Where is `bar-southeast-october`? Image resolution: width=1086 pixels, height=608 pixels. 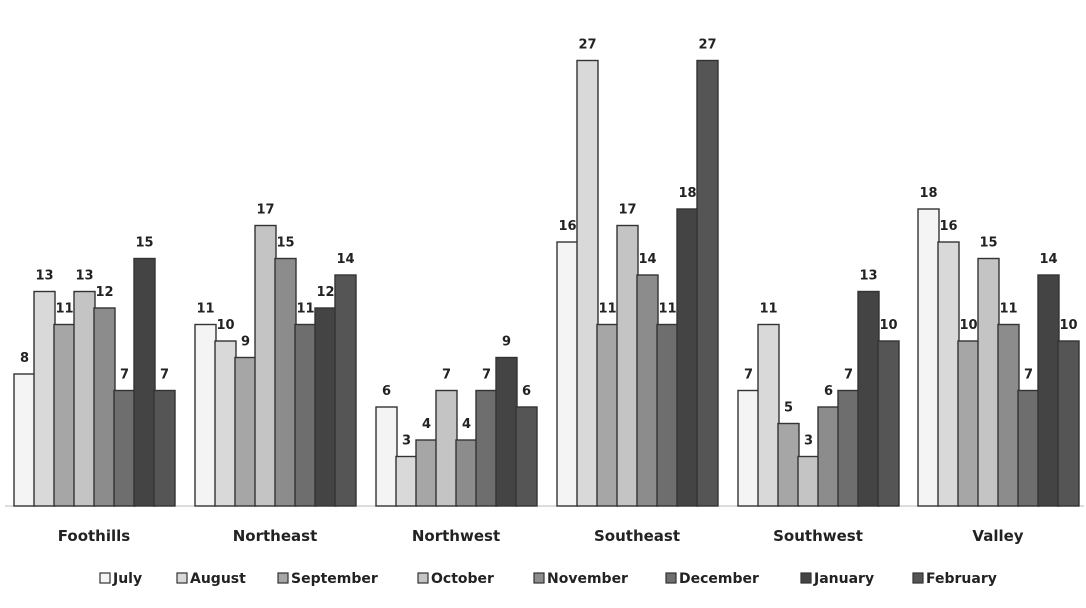 bar-southeast-october is located at coordinates (627, 365).